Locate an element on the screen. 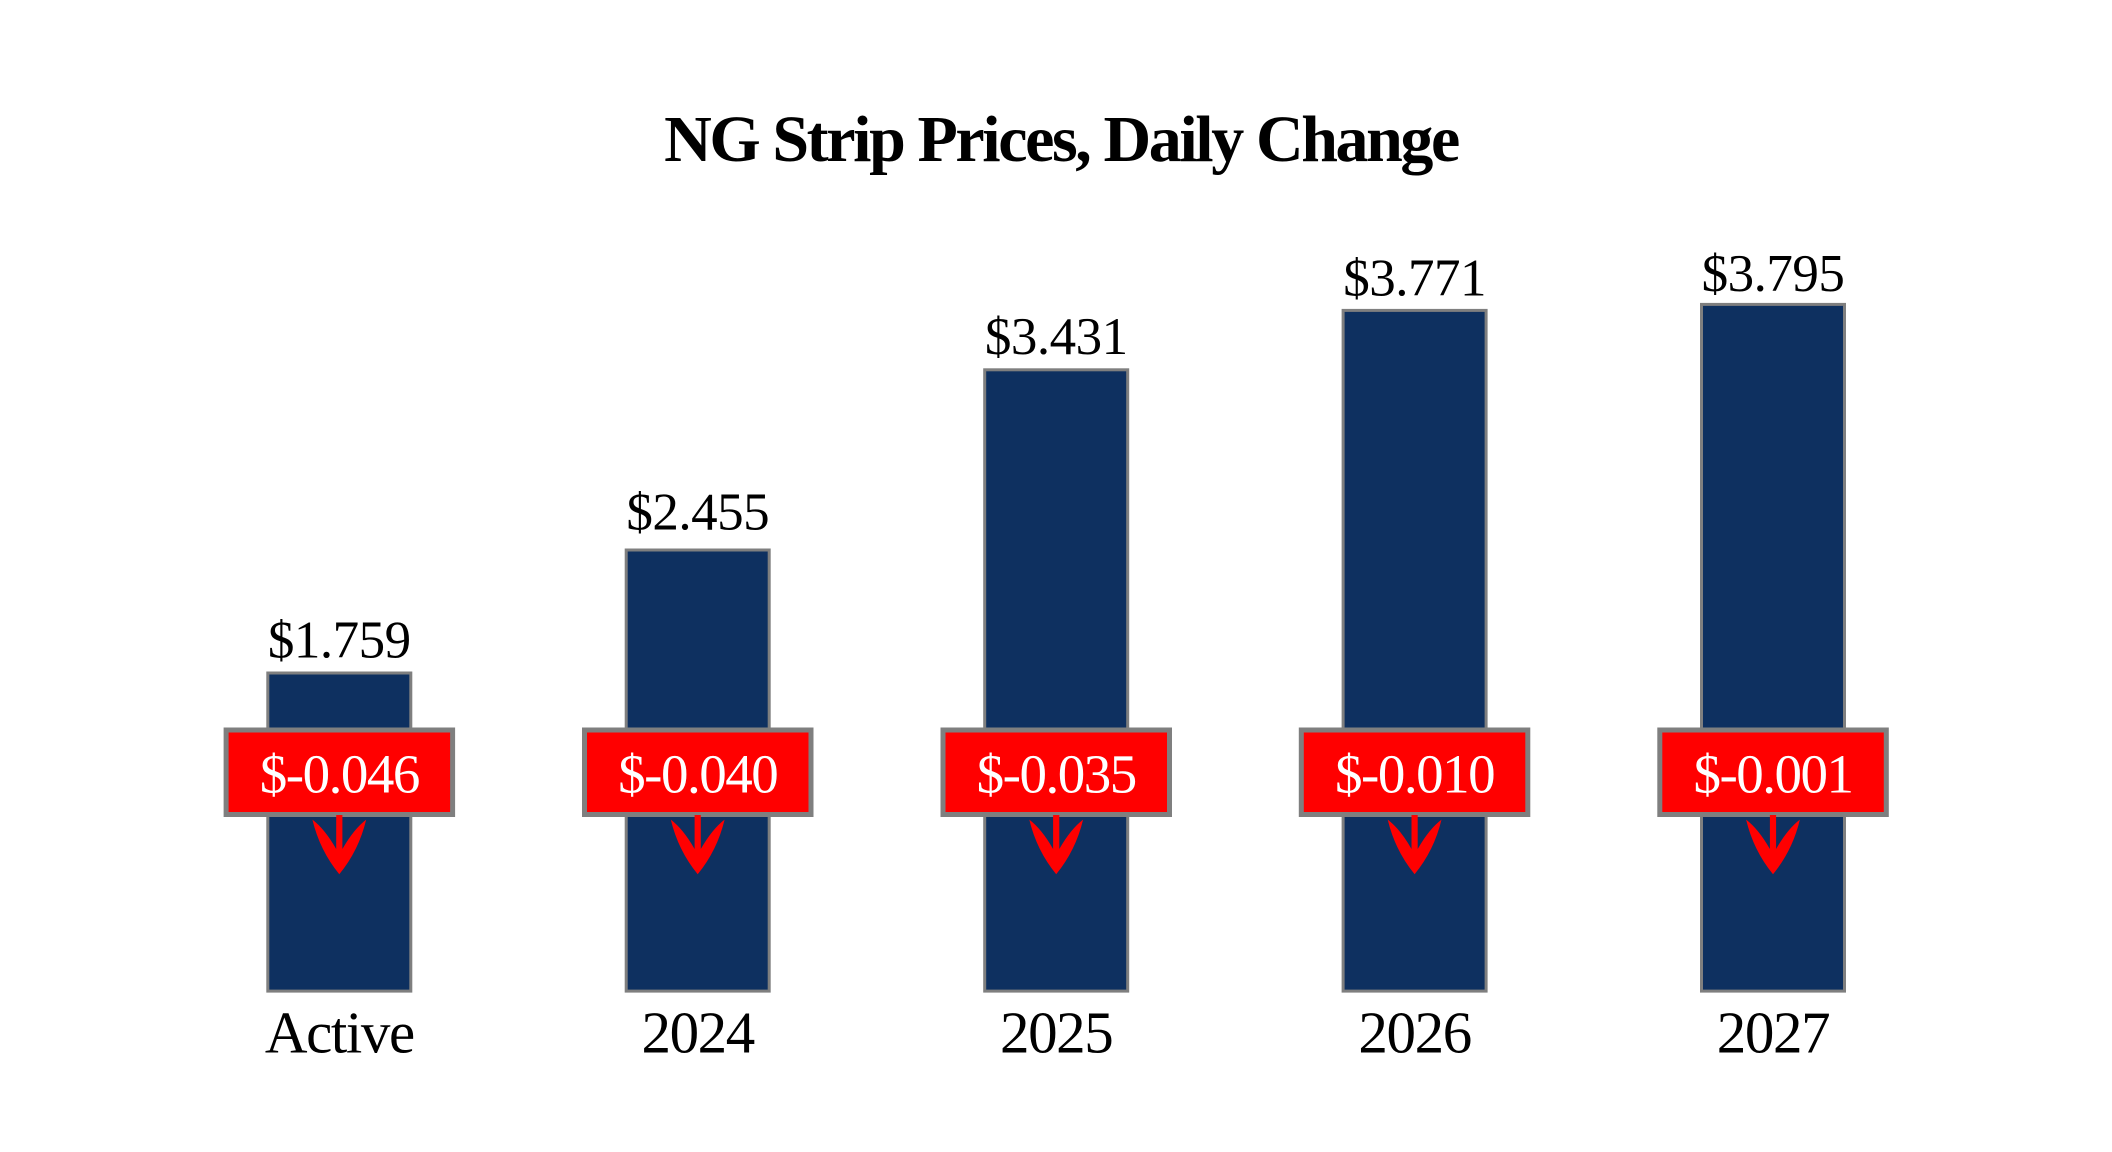 The image size is (2112, 1152). svg-text: 2024 is located at coordinates (697, 1032).